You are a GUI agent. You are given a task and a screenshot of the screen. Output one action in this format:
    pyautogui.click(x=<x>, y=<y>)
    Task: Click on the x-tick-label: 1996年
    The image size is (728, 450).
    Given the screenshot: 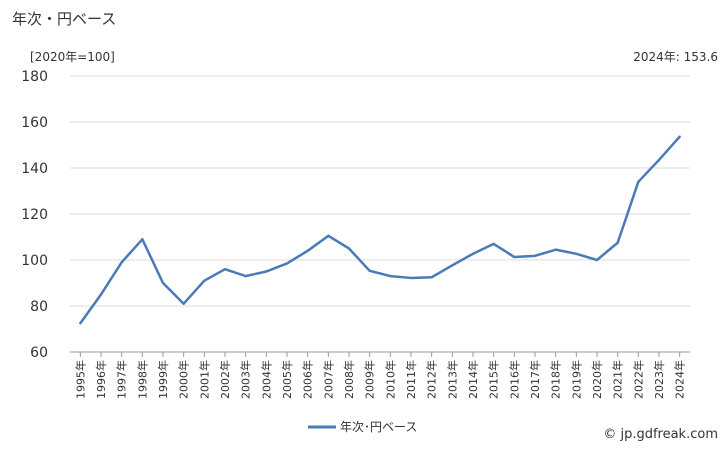 What is the action you would take?
    pyautogui.click(x=101, y=379)
    